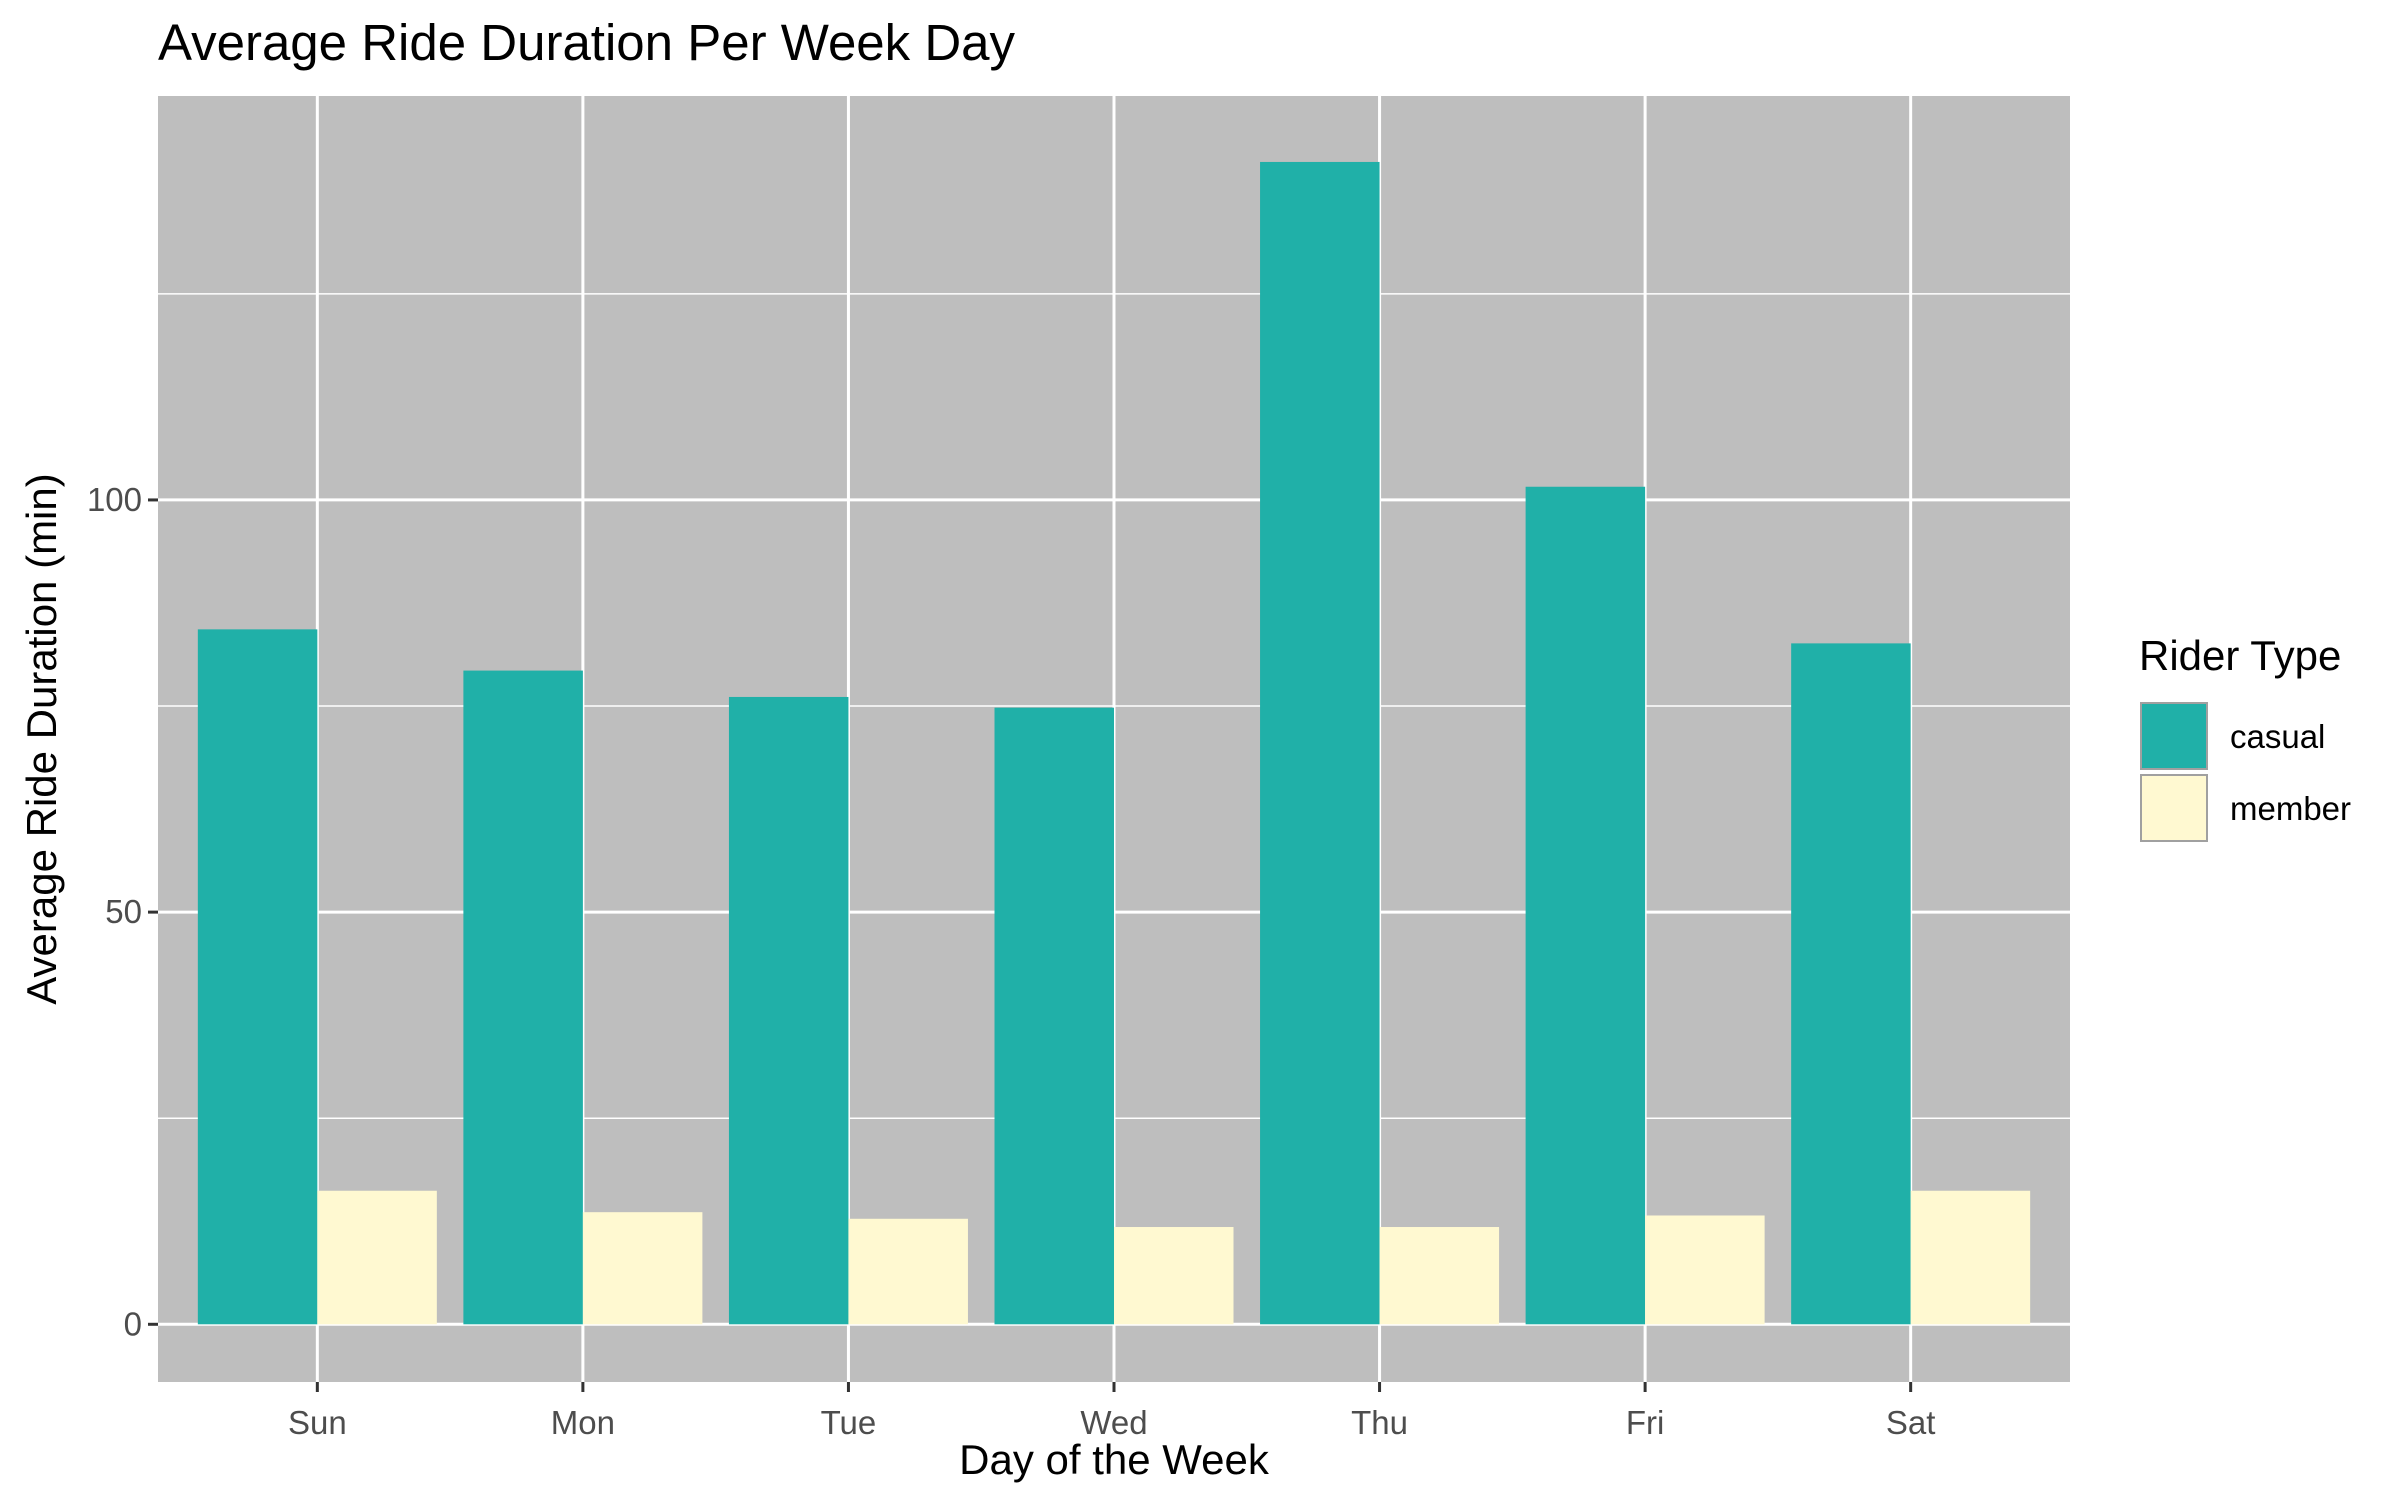 The height and width of the screenshot is (1500, 2400). I want to click on legend-items: casual member, so click(2245, 772).